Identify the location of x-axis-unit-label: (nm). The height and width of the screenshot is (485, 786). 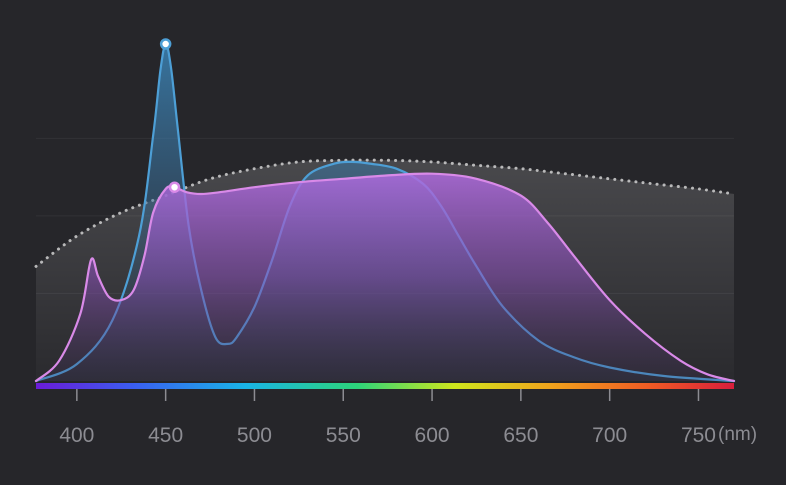
(737, 434).